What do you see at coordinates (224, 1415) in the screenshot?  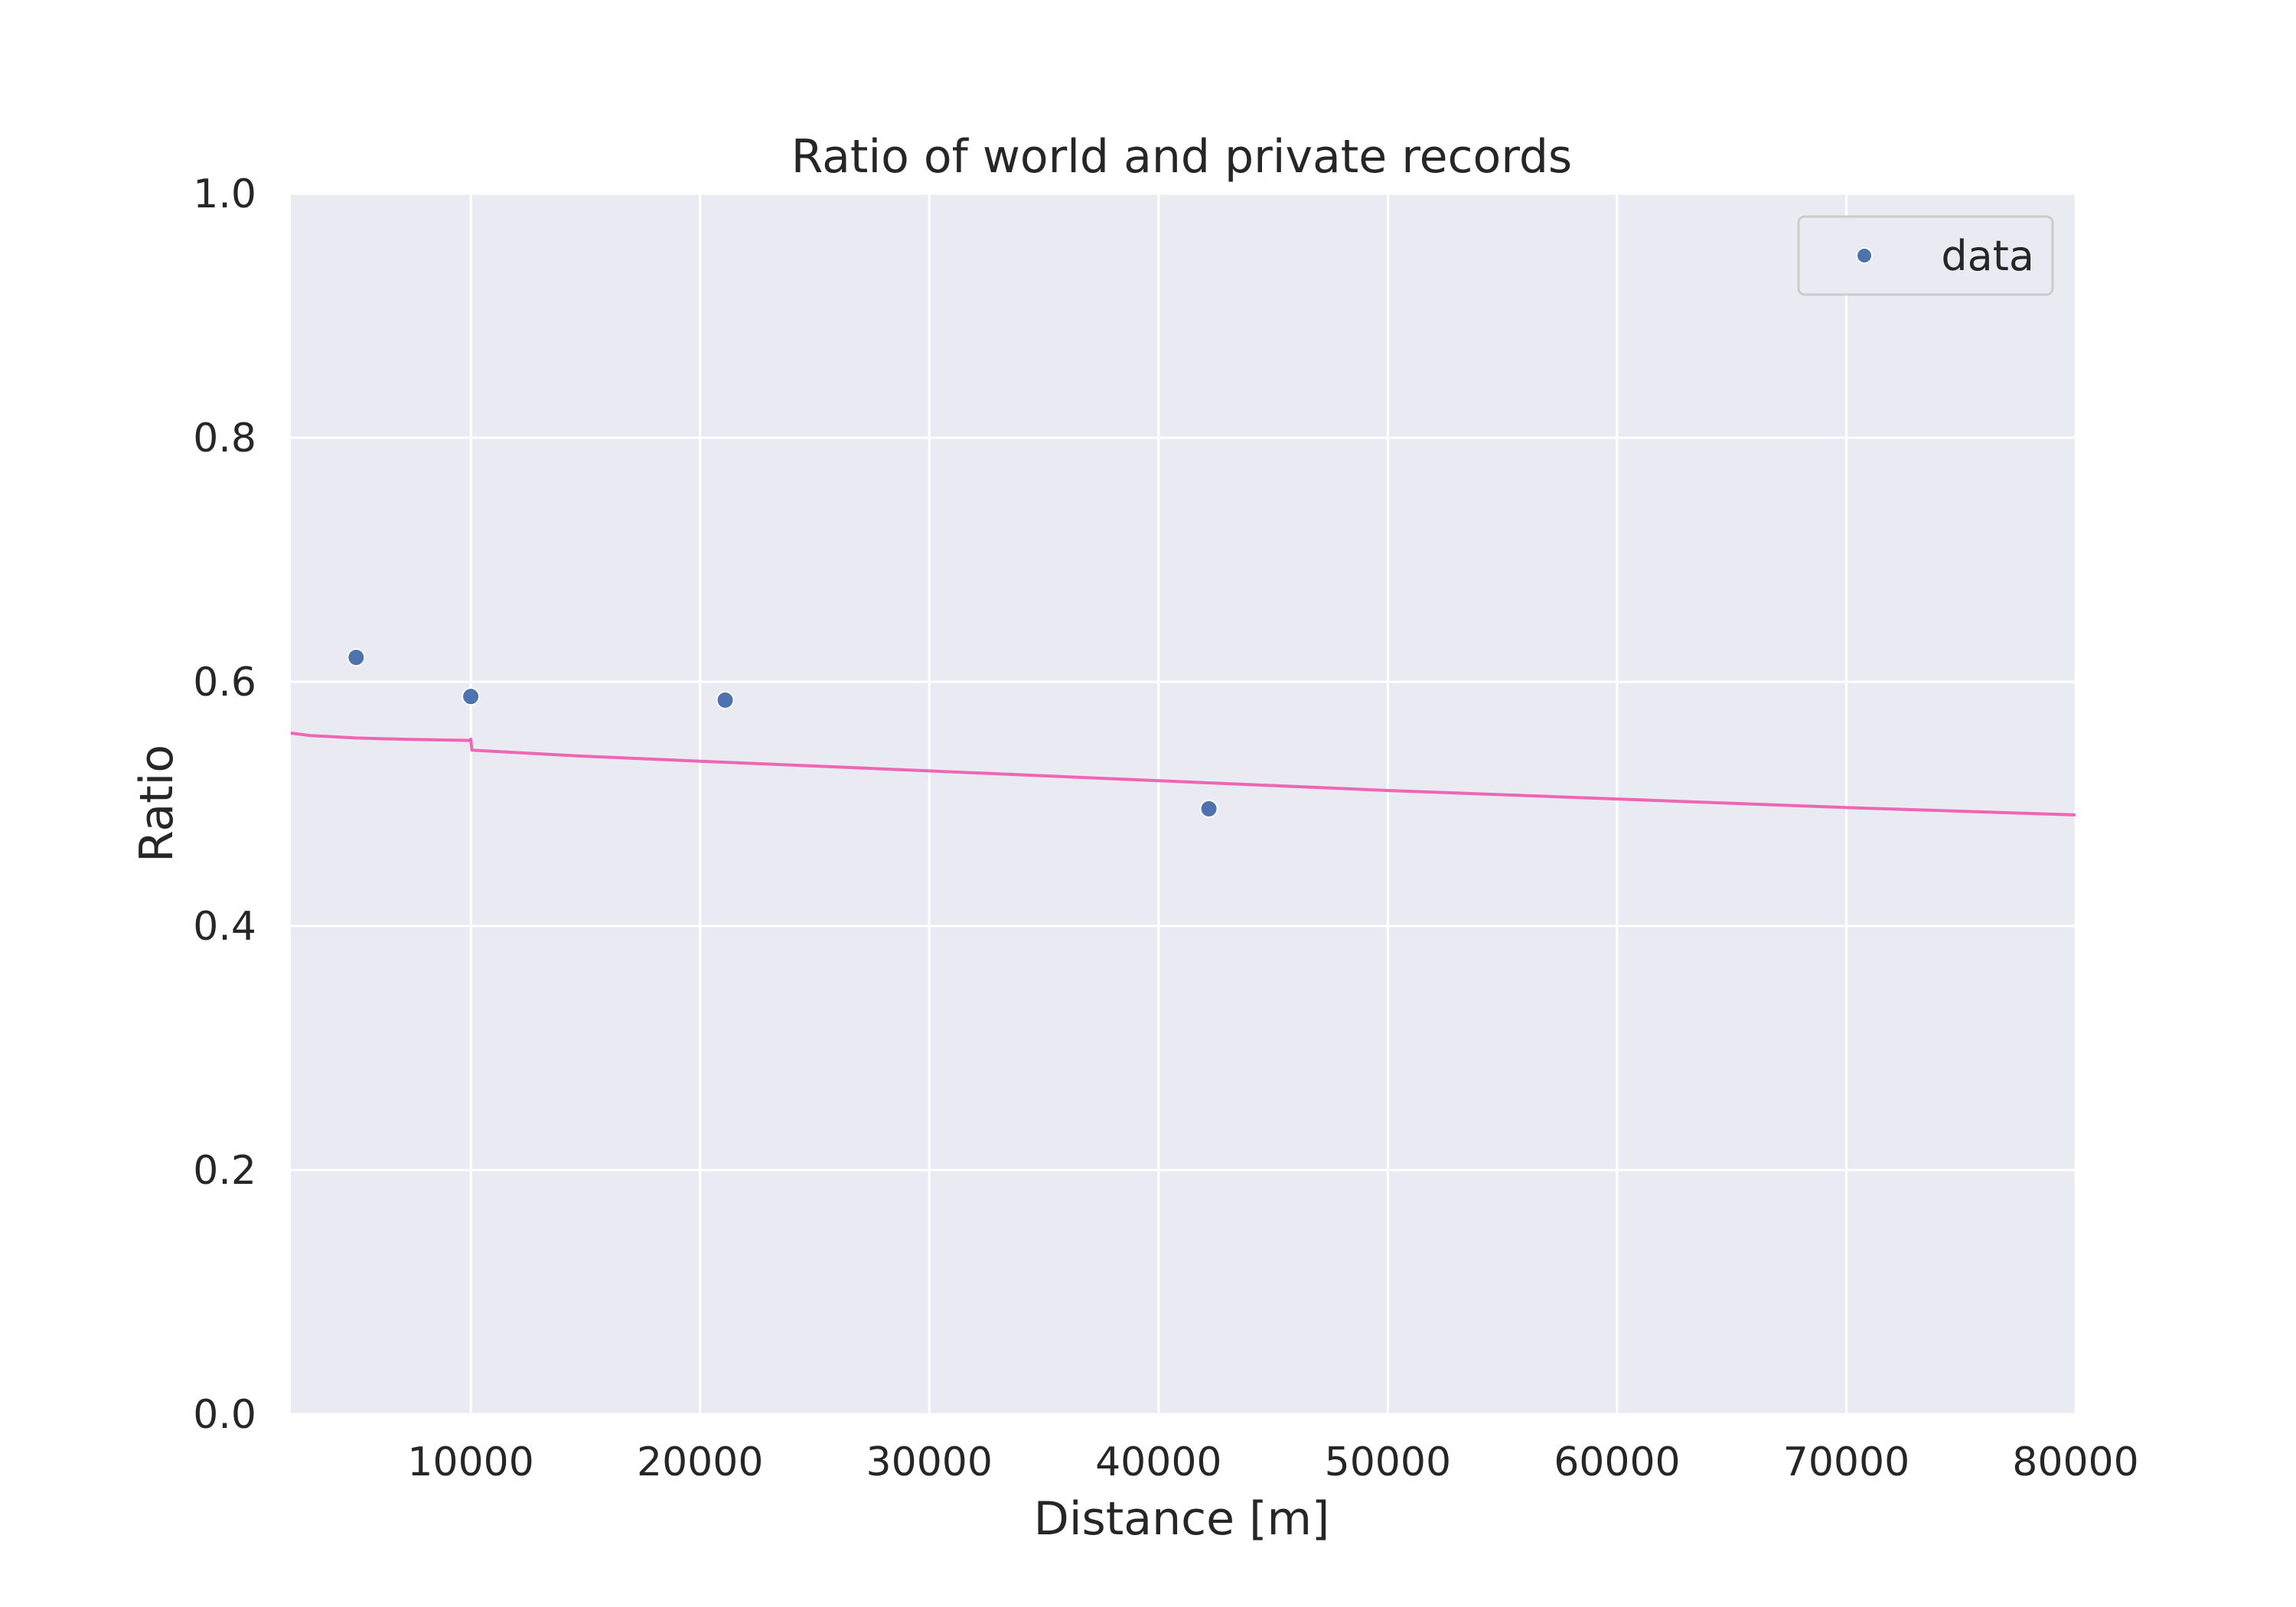 I see `y-tick-label: 0.0` at bounding box center [224, 1415].